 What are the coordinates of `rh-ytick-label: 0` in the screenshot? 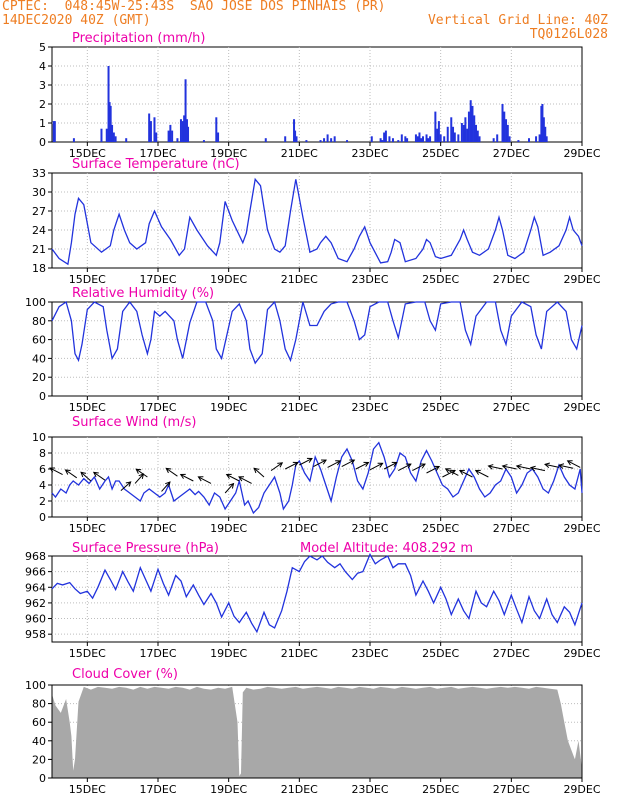 It's located at (42, 396).